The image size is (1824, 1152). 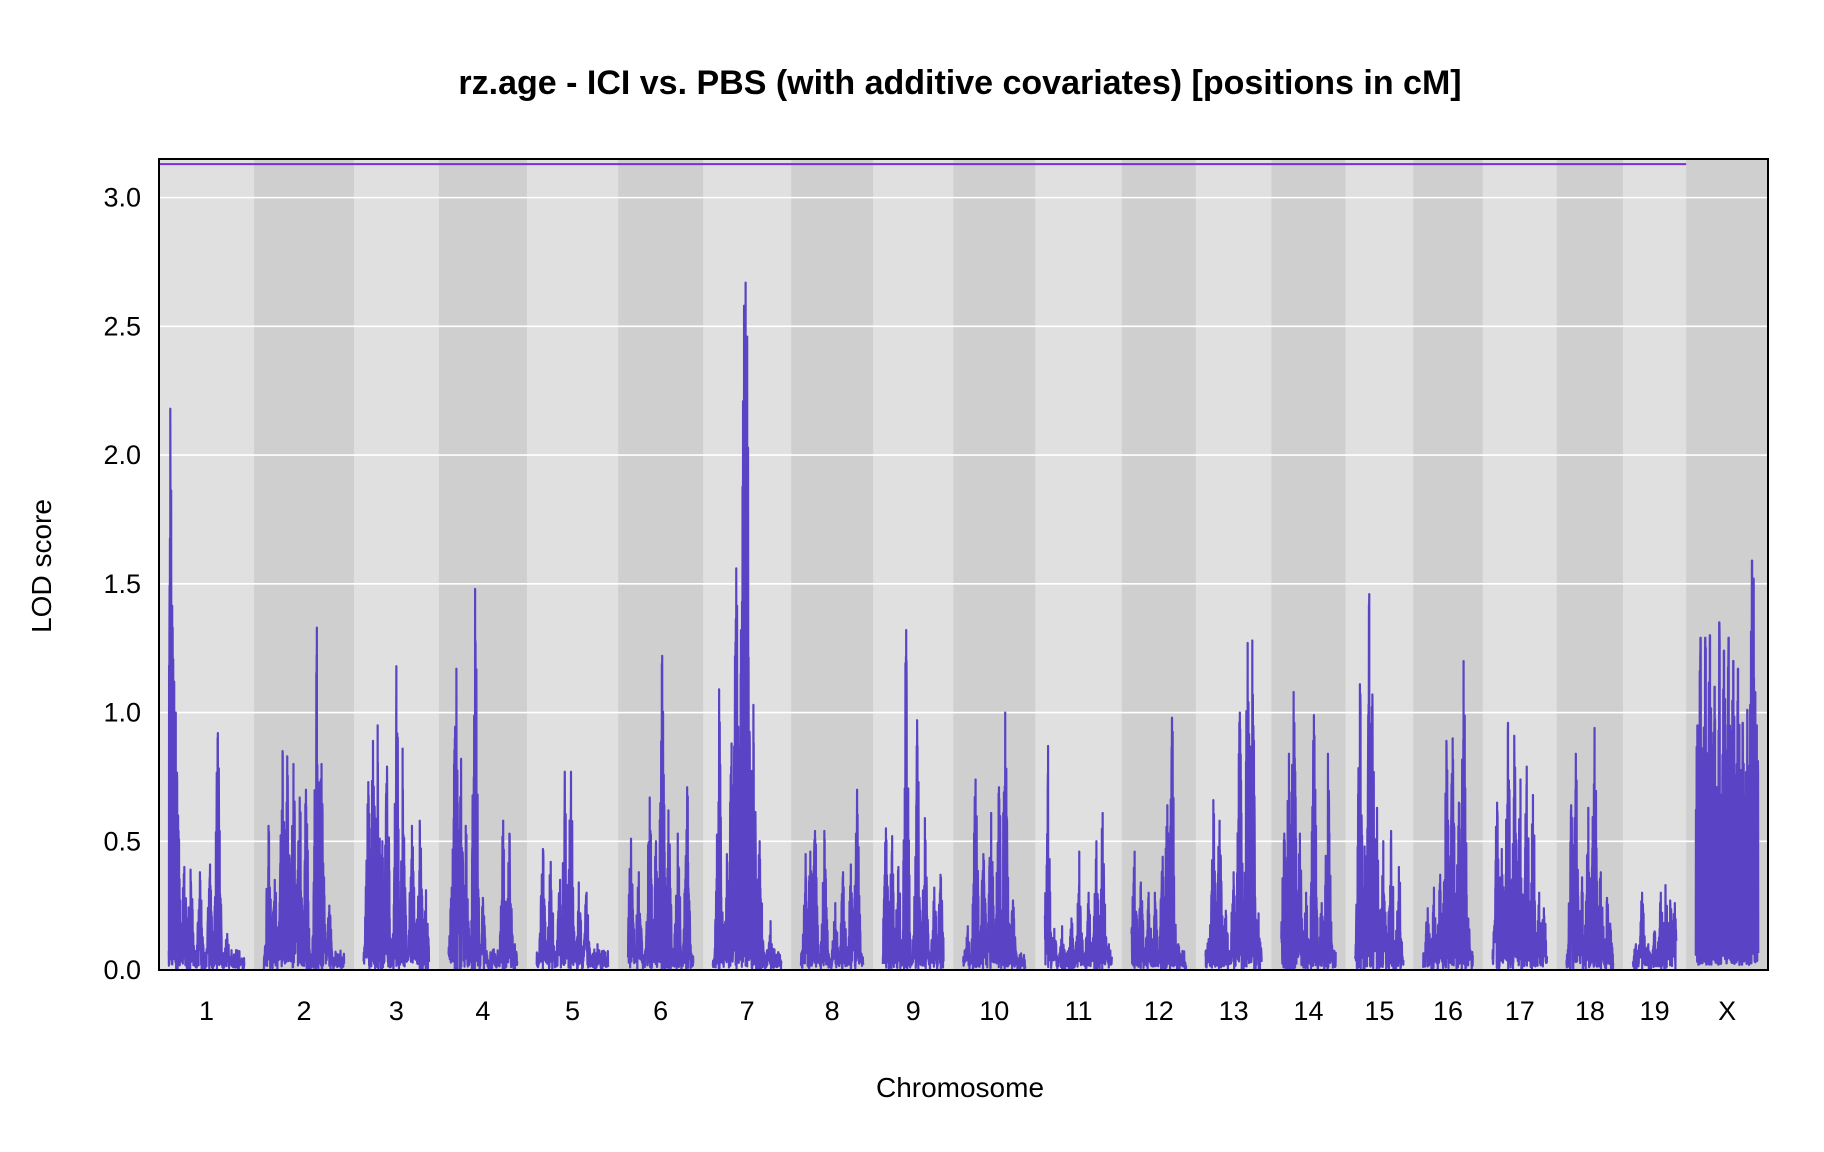 What do you see at coordinates (994, 1011) in the screenshot?
I see `x-tick-label-10: 10` at bounding box center [994, 1011].